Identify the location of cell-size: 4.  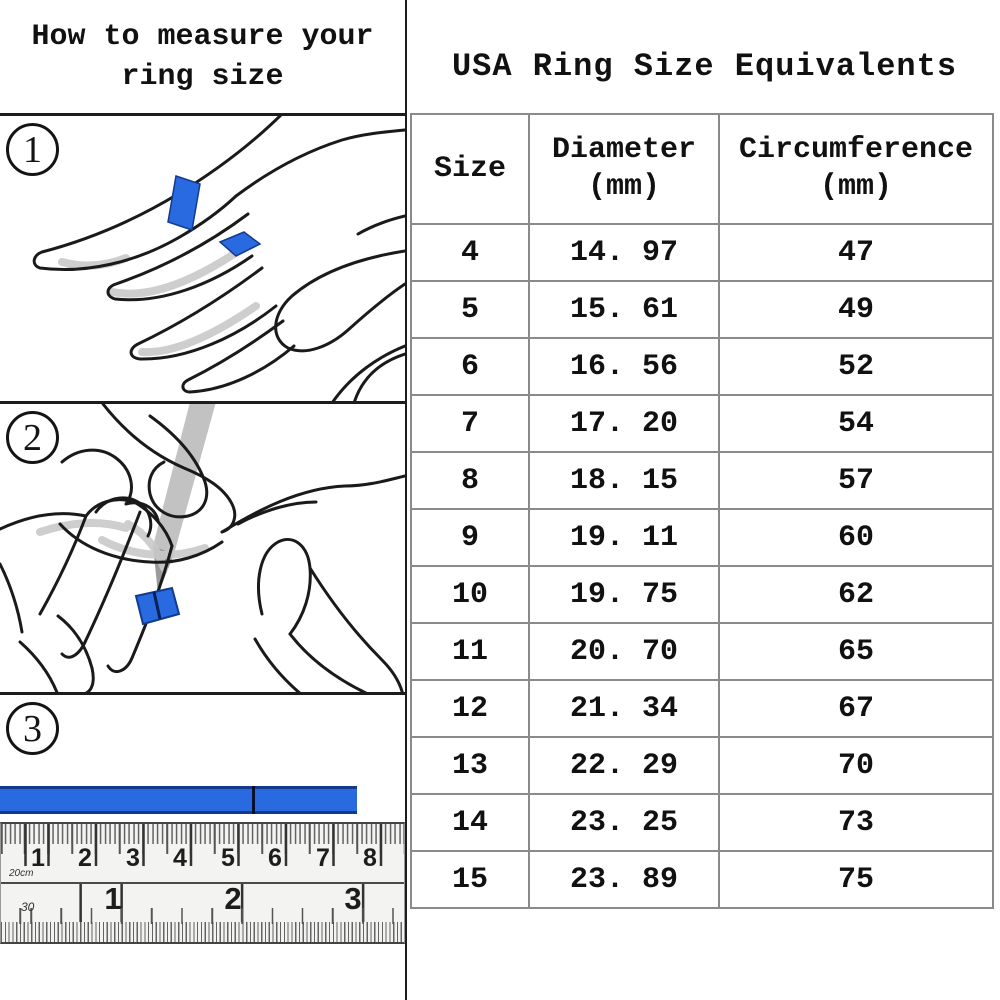
(470, 252).